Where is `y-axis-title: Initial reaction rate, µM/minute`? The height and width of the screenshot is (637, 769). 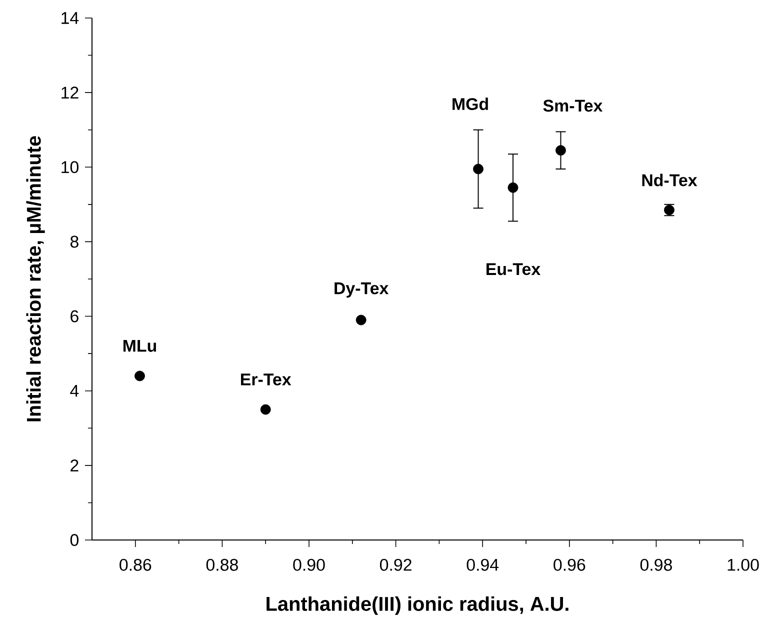 y-axis-title: Initial reaction rate, µM/minute is located at coordinates (35, 279).